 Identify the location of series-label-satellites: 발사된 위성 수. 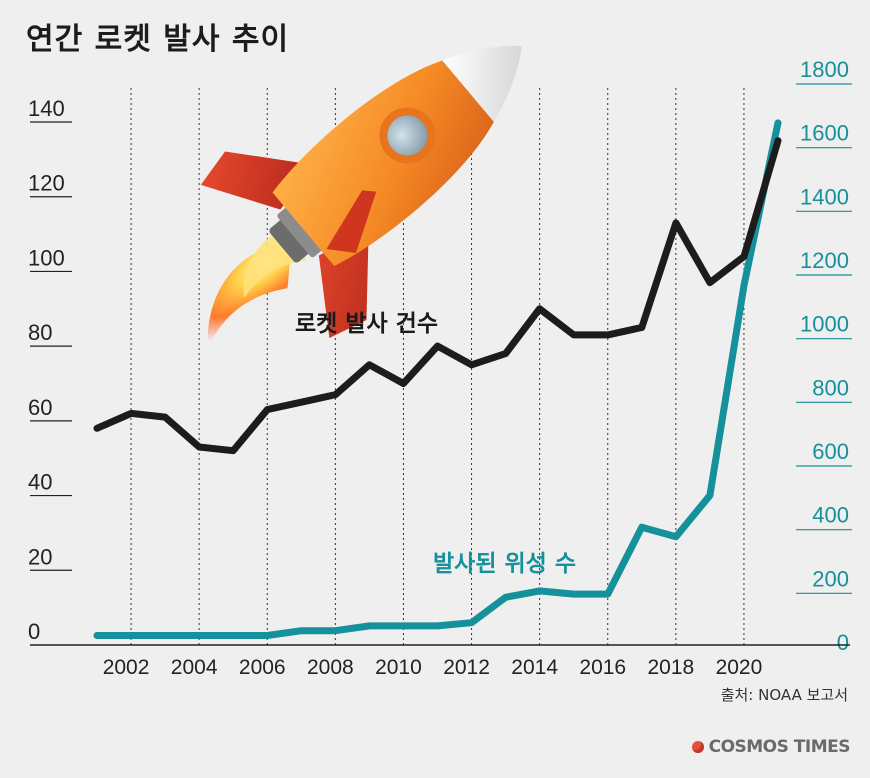
(504, 564).